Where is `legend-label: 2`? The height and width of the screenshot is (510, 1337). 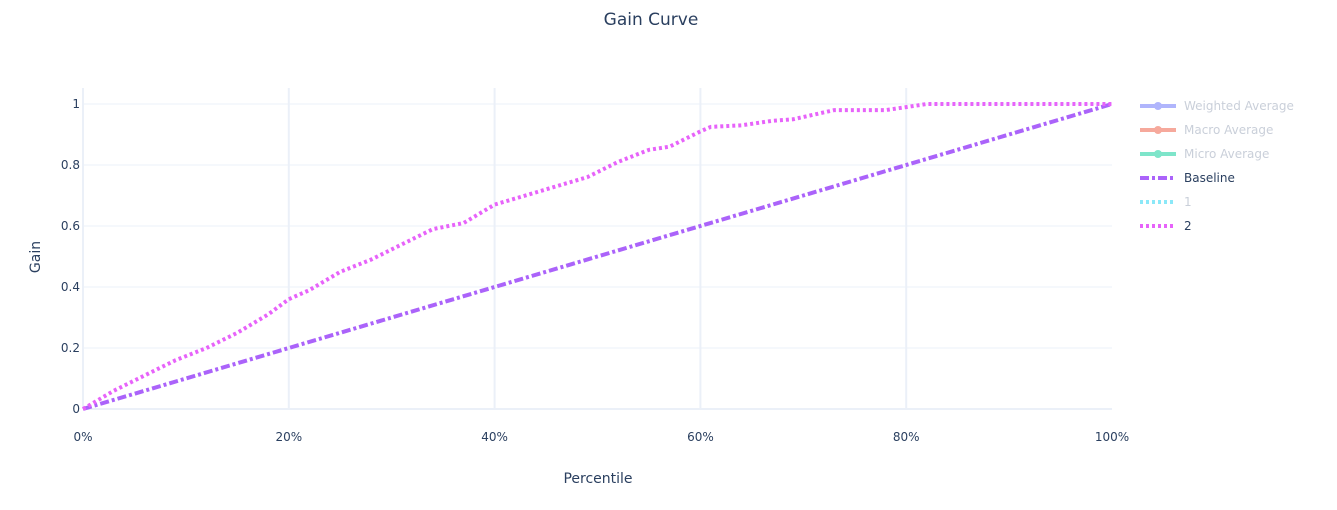
legend-label: 2 is located at coordinates (1188, 226).